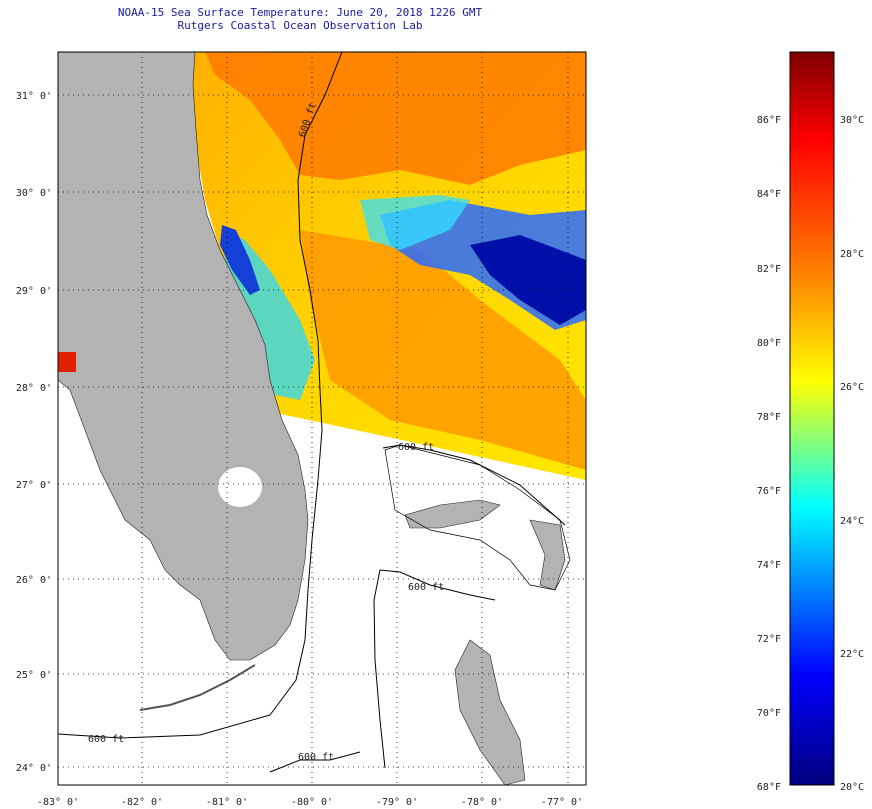 The image size is (872, 809). What do you see at coordinates (434, 669) in the screenshot?
I see `contour-600ft-tongue` at bounding box center [434, 669].